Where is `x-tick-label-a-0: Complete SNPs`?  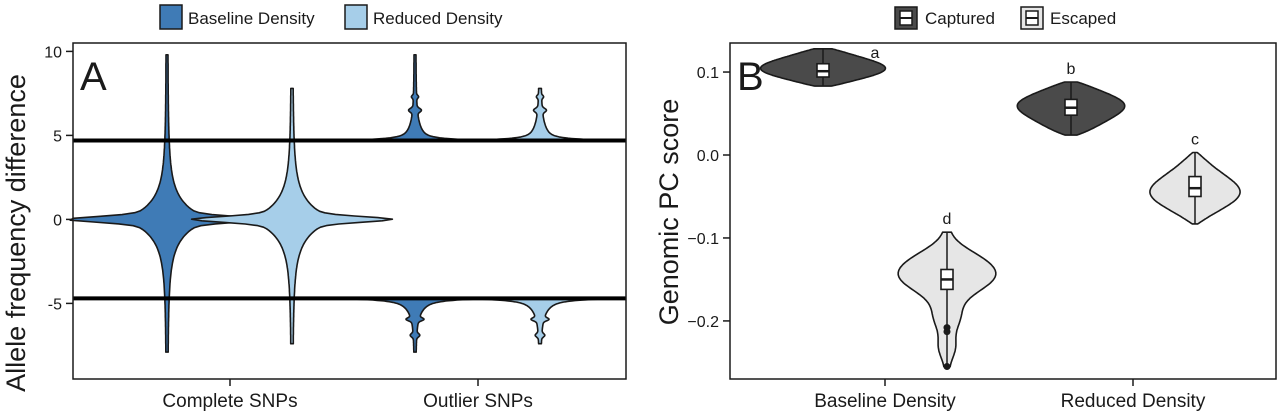 x-tick-label-a-0: Complete SNPs is located at coordinates (229, 401).